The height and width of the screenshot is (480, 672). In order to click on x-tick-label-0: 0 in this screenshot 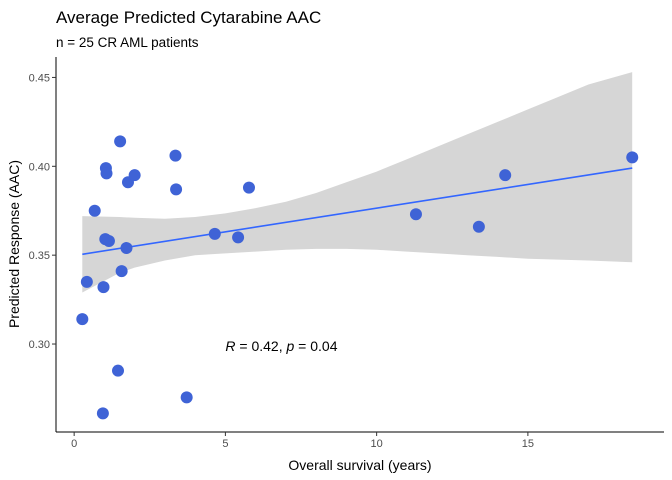, I will do `click(74, 444)`.